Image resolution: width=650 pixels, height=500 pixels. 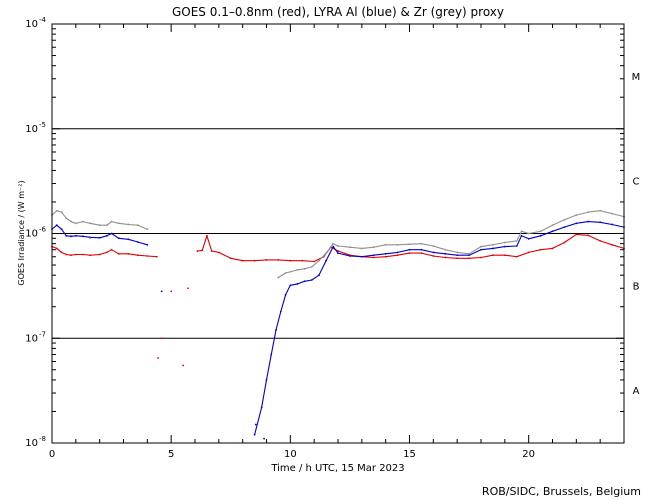 I want to click on y-tick-exponent-1: -5, so click(x=42, y=125).